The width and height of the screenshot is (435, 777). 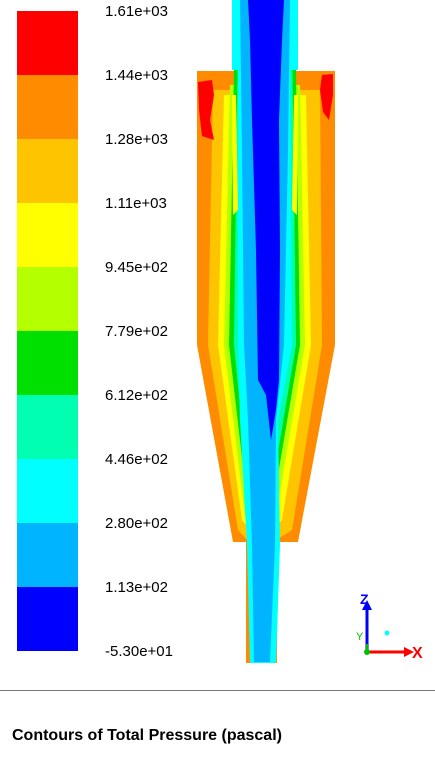 What do you see at coordinates (389, 626) in the screenshot?
I see `axis-triad: Z Y X` at bounding box center [389, 626].